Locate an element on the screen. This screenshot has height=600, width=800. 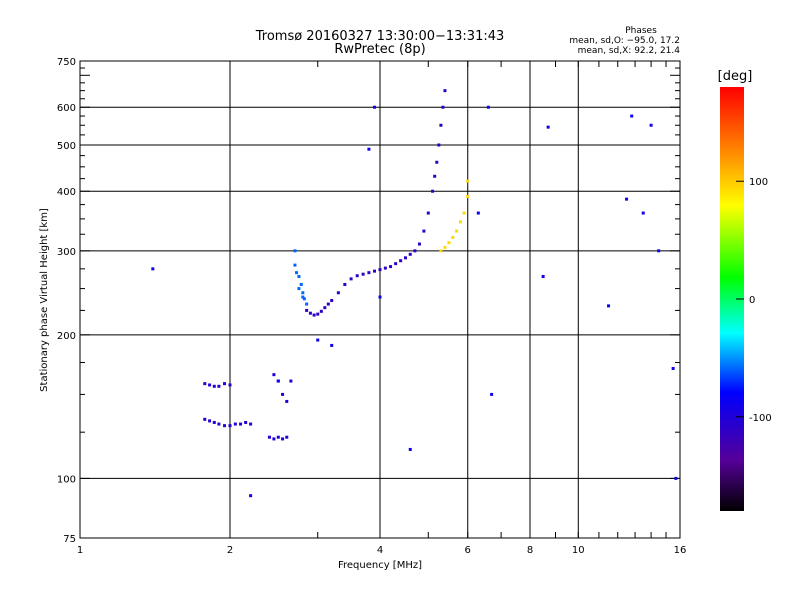
legend-line-x: mean, sd,X: 92.2, 21.4 is located at coordinates (629, 51).